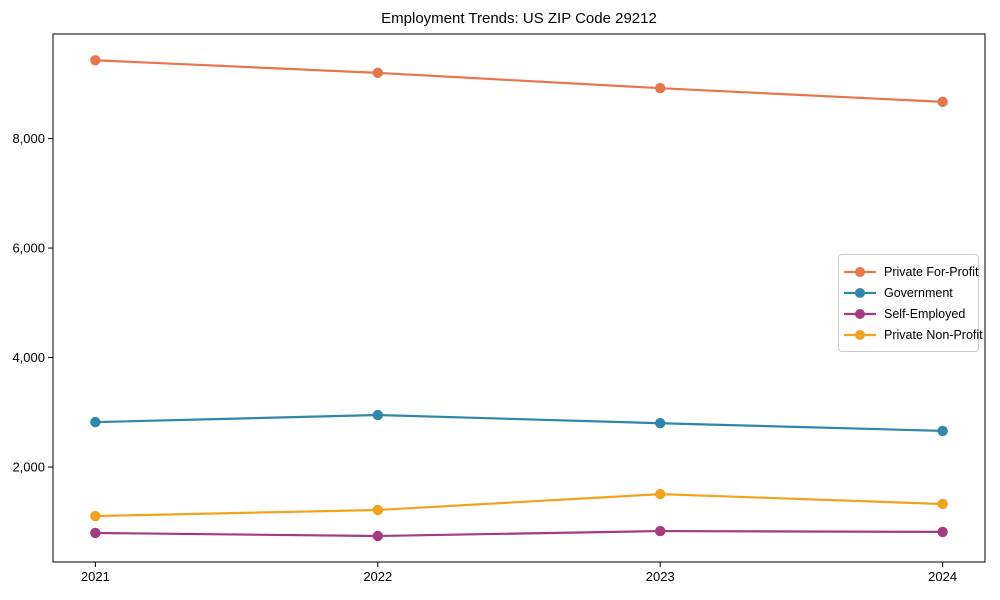  I want to click on series-line-government, so click(519, 422).